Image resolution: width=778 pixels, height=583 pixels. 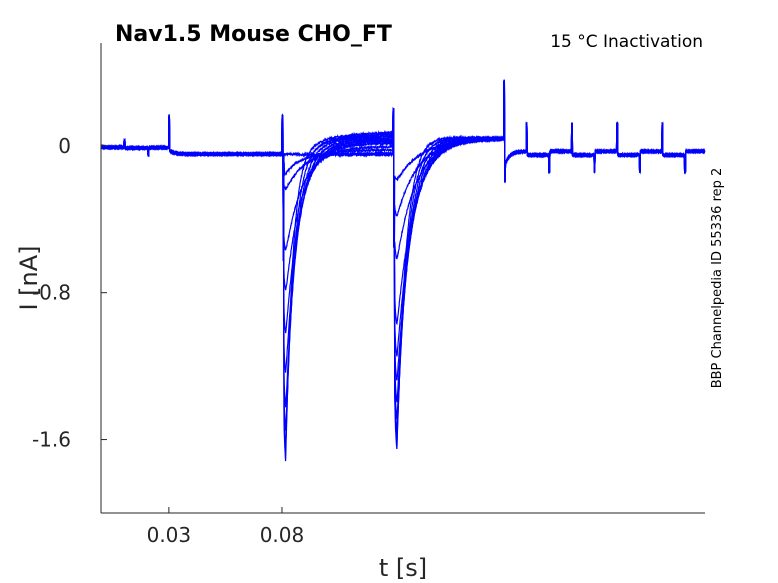 I want to click on y-tick-label: -1.6, so click(x=51, y=440).